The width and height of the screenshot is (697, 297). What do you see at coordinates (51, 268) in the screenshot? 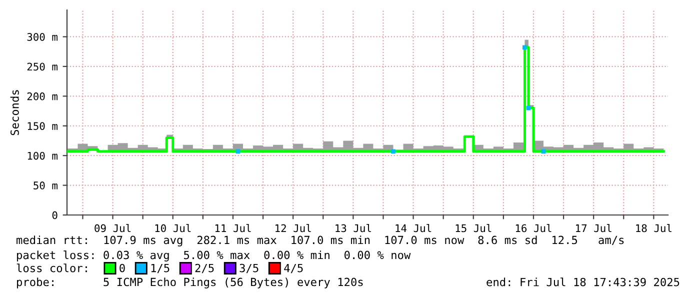
I see `legend-title: loss color:` at bounding box center [51, 268].